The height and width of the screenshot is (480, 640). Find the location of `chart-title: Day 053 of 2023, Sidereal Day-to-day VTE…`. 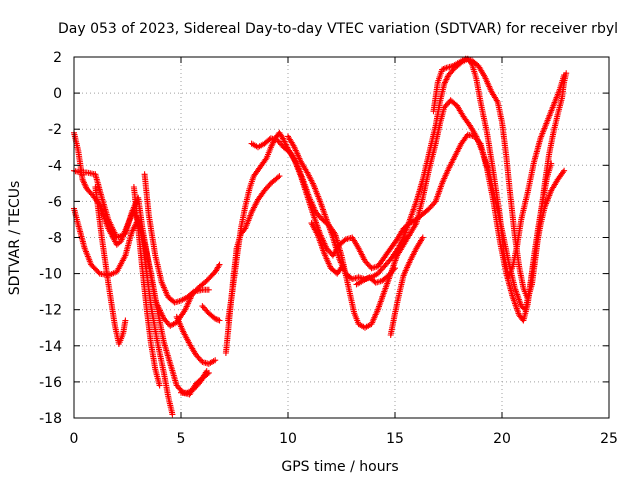

chart-title: Day 053 of 2023, Sidereal Day-to-day VTE… is located at coordinates (338, 29).